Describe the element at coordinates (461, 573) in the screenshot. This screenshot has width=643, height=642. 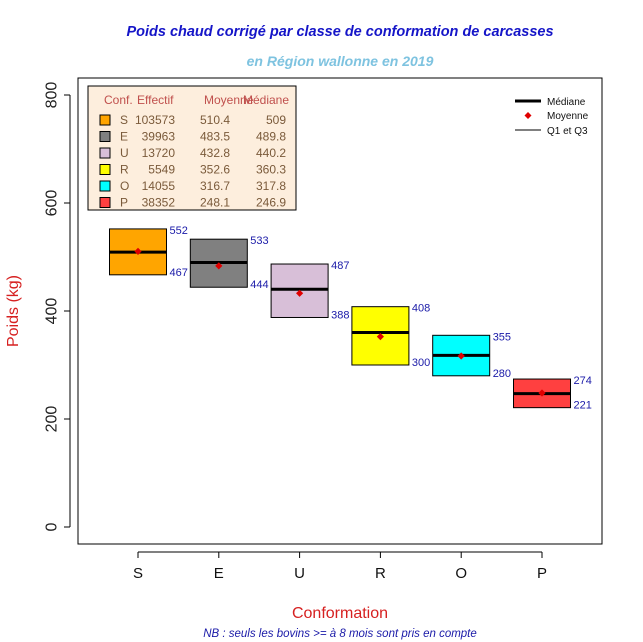
I see `x-tick-label: O` at that location.